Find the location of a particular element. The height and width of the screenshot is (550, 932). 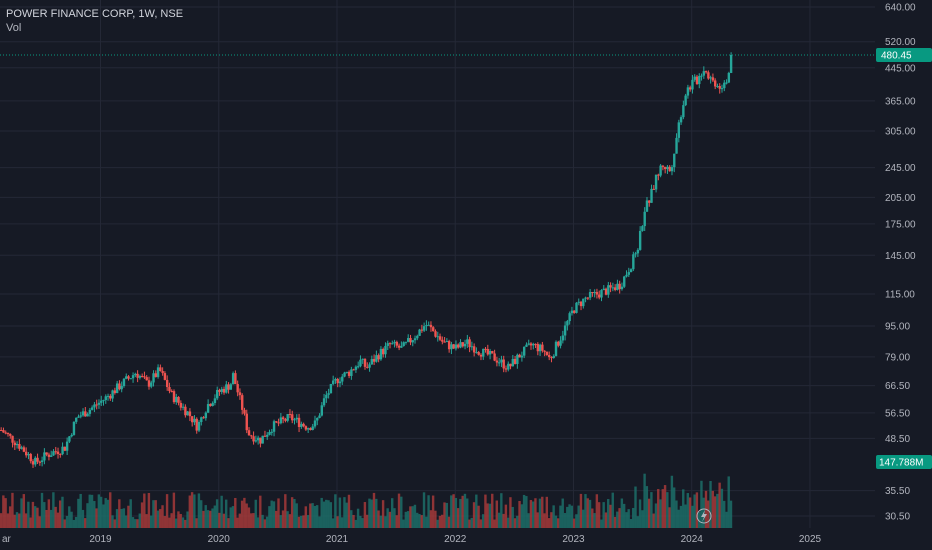

y-tick-label: 445.00 is located at coordinates (900, 68).